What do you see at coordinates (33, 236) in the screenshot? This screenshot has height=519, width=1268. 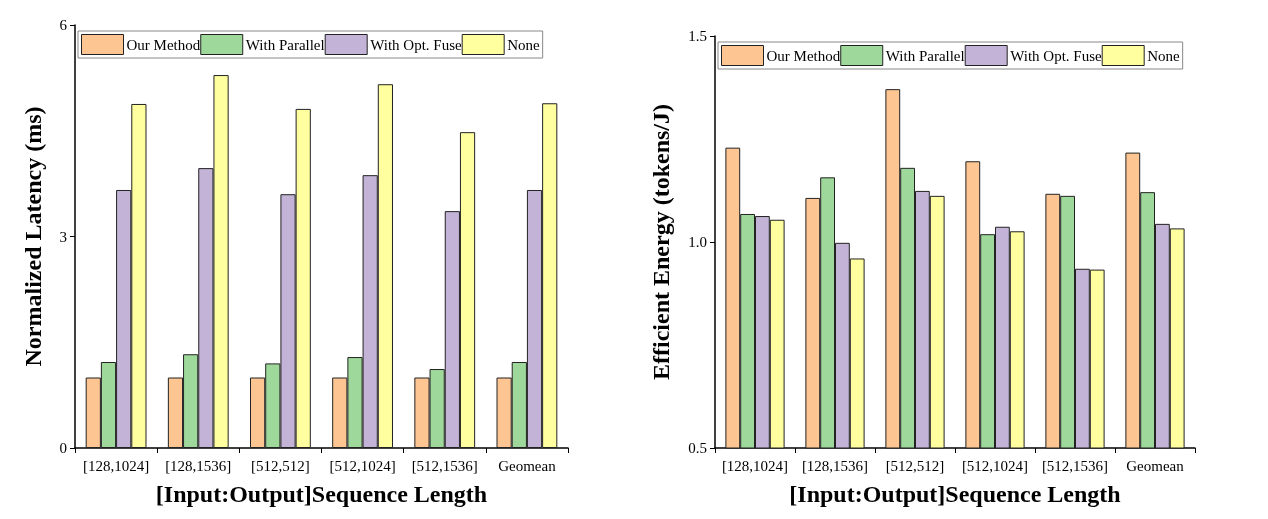 I see `y-axis-title: Normalized Latency (ms)` at bounding box center [33, 236].